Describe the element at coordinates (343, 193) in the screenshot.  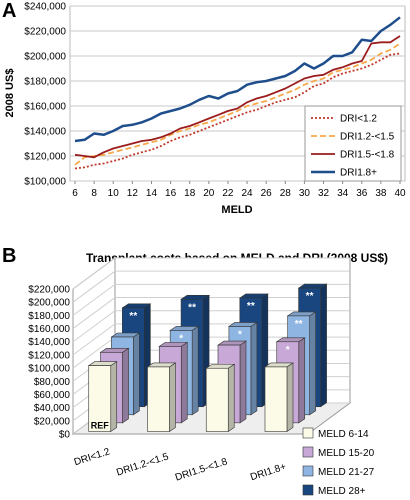
I see `x-tick-label: 34` at that location.